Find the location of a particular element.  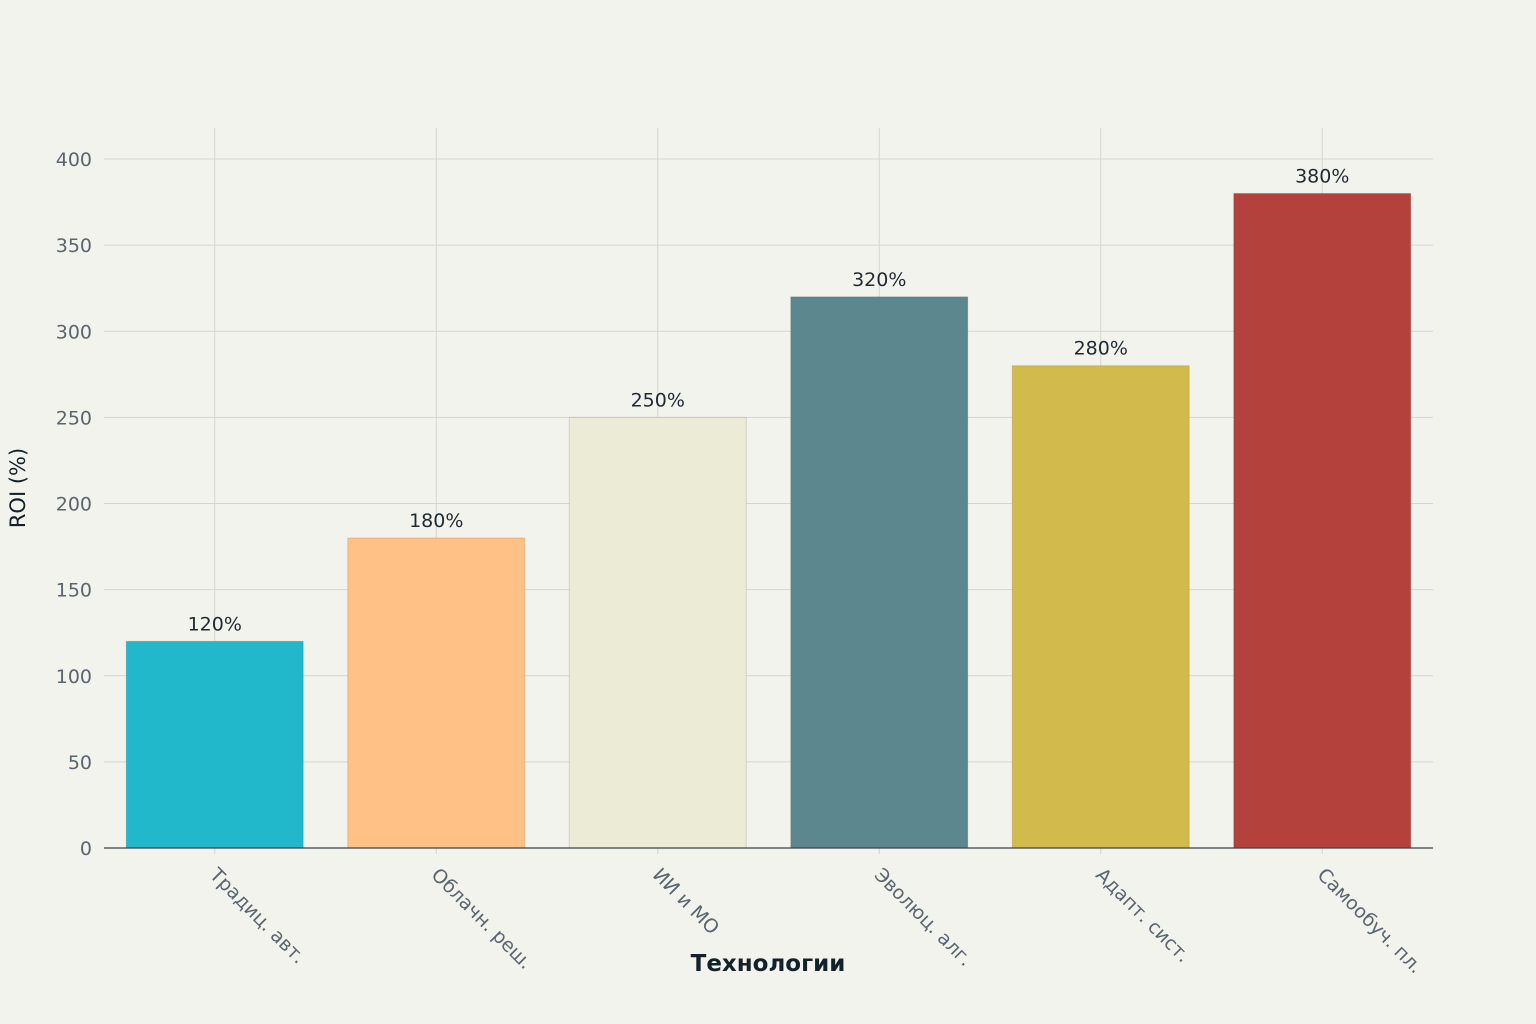

y-tick-label: 350 is located at coordinates (74, 246).